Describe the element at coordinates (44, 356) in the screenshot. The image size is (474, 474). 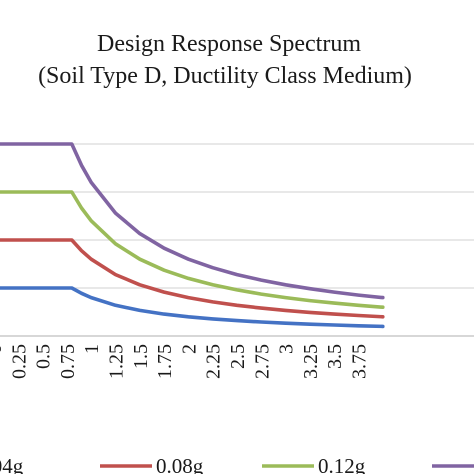
I see `x-tick-label: 0.5` at that location.